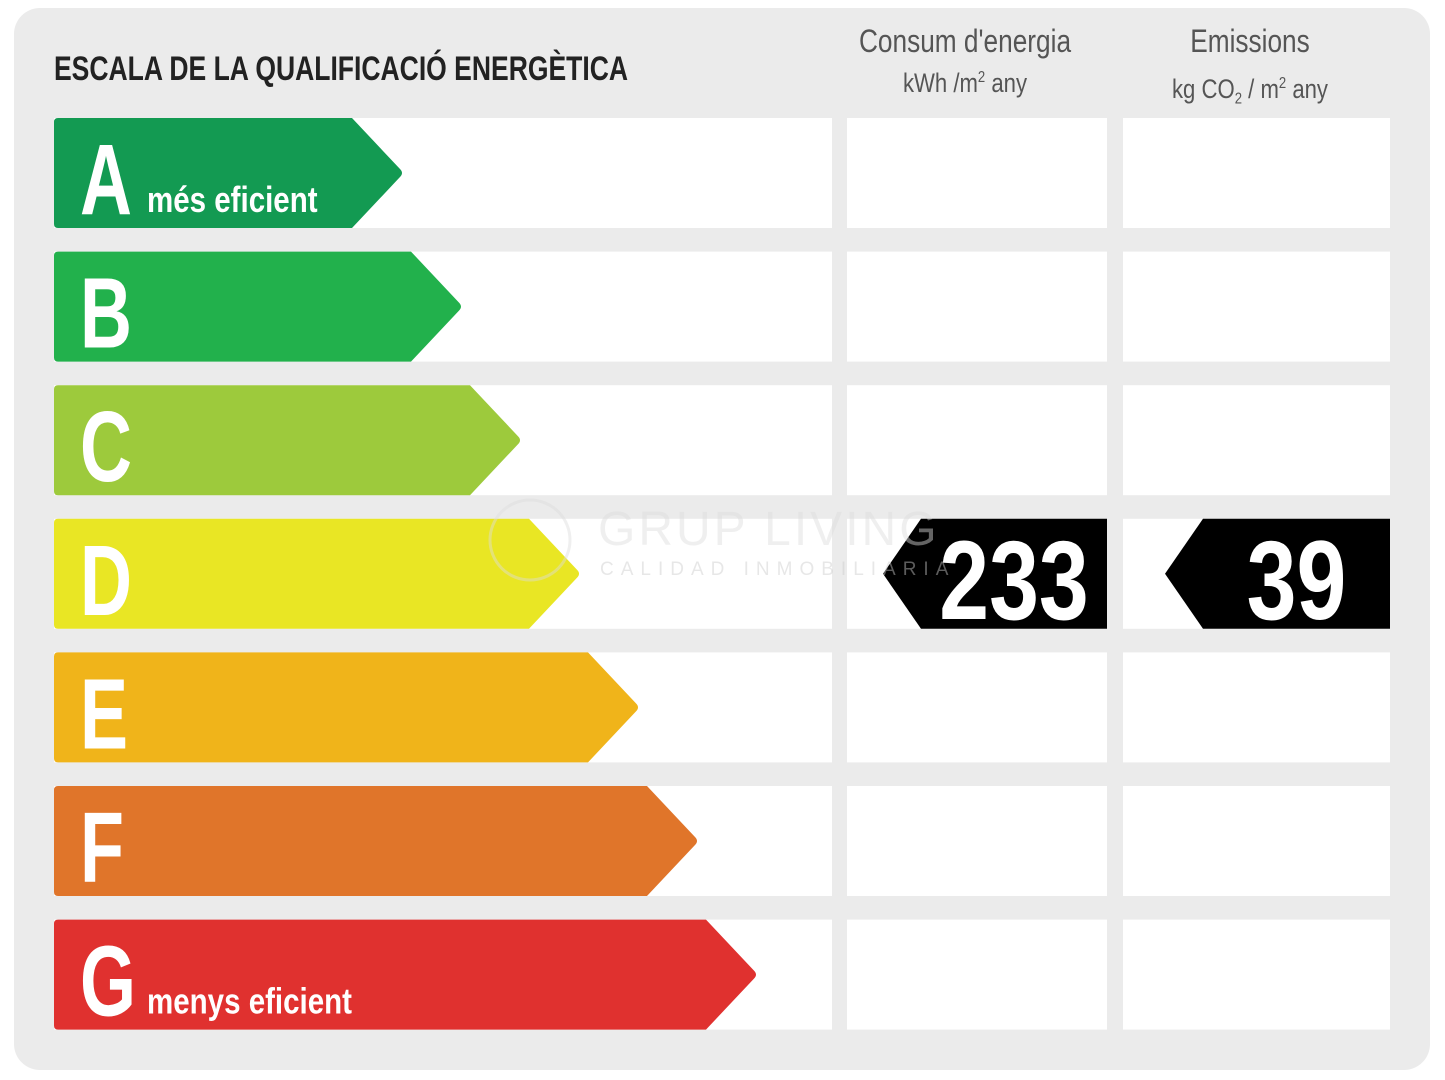 Image resolution: width=1445 pixels, height=1080 pixels. Describe the element at coordinates (530, 540) in the screenshot. I see `watermark-logo` at that location.